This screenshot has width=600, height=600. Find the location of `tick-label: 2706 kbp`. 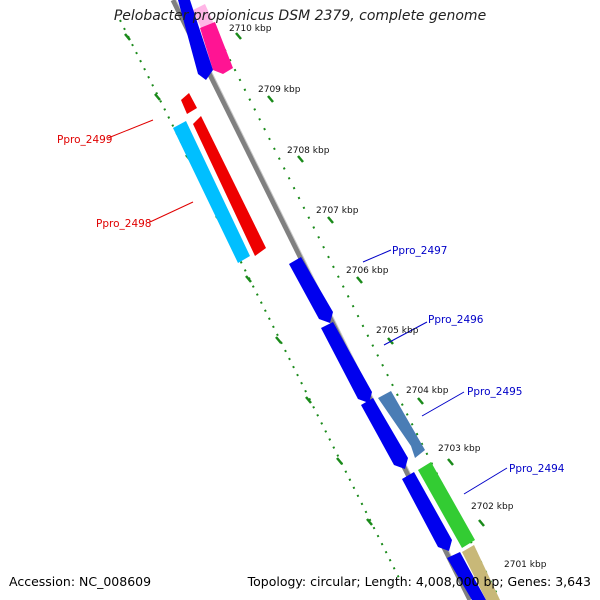

tick-label: 2706 kbp is located at coordinates (367, 271).